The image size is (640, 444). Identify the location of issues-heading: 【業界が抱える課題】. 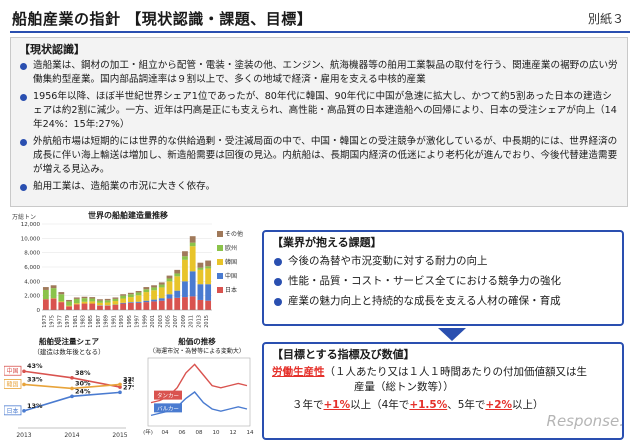
(327, 242).